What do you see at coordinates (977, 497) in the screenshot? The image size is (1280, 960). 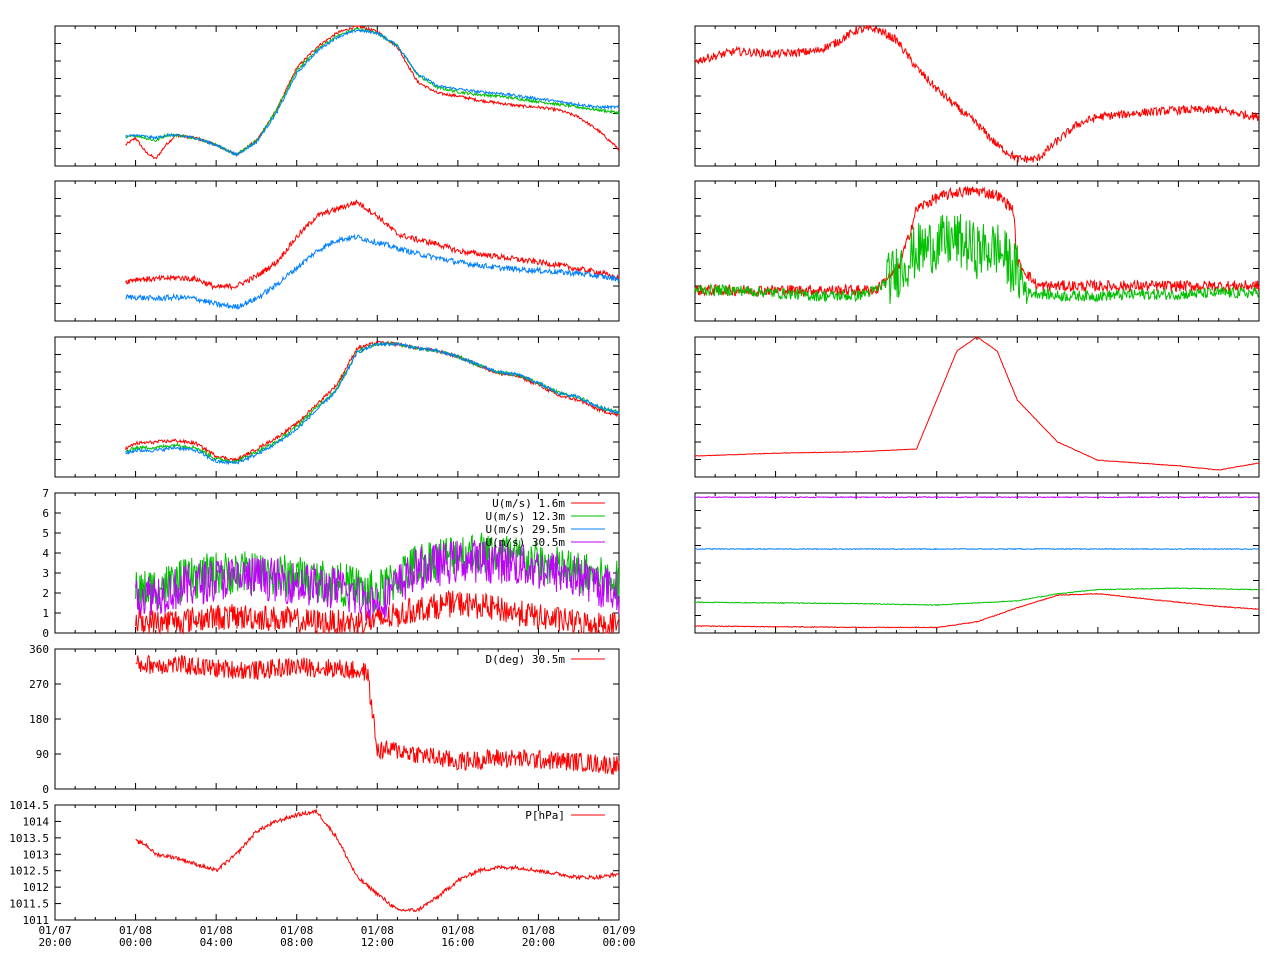 I see `height-lines-series-purple-line` at bounding box center [977, 497].